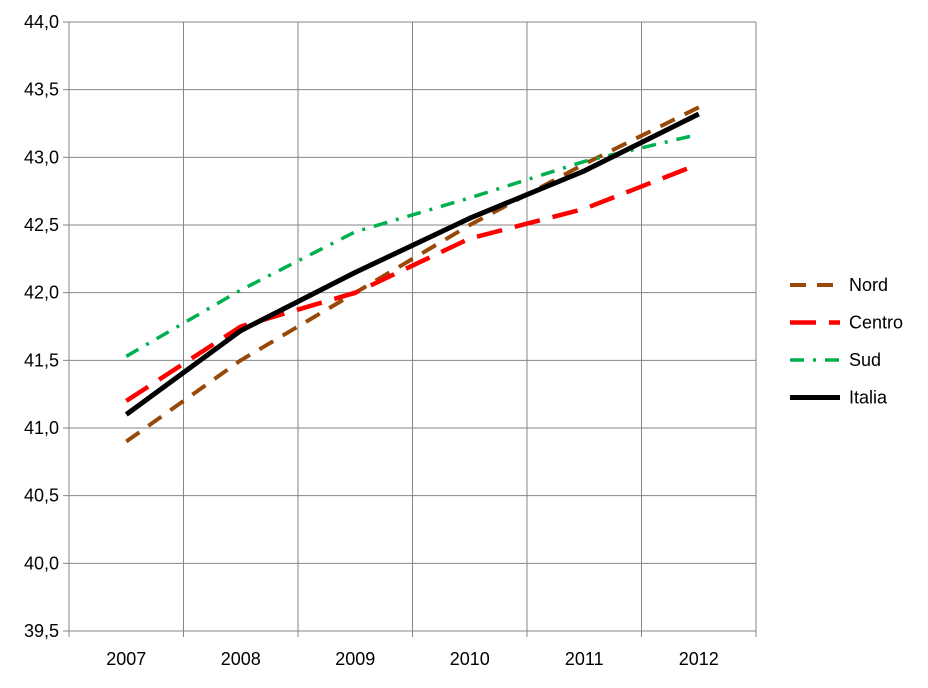  What do you see at coordinates (41, 22) in the screenshot?
I see `y-tick-label: 44,0` at bounding box center [41, 22].